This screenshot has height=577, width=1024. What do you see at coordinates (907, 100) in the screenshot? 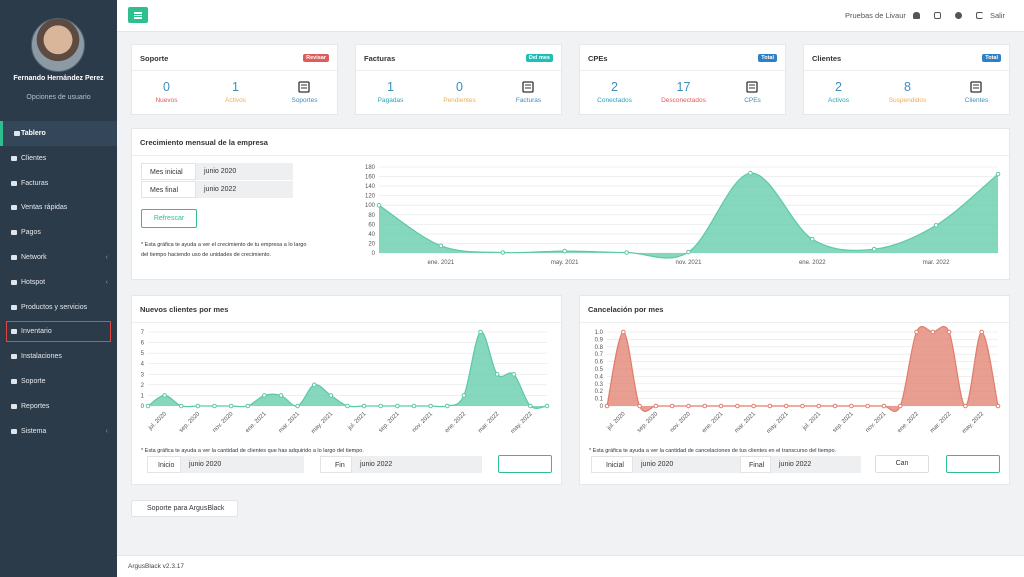
I see `stat-label: Suspendidos` at bounding box center [907, 100].